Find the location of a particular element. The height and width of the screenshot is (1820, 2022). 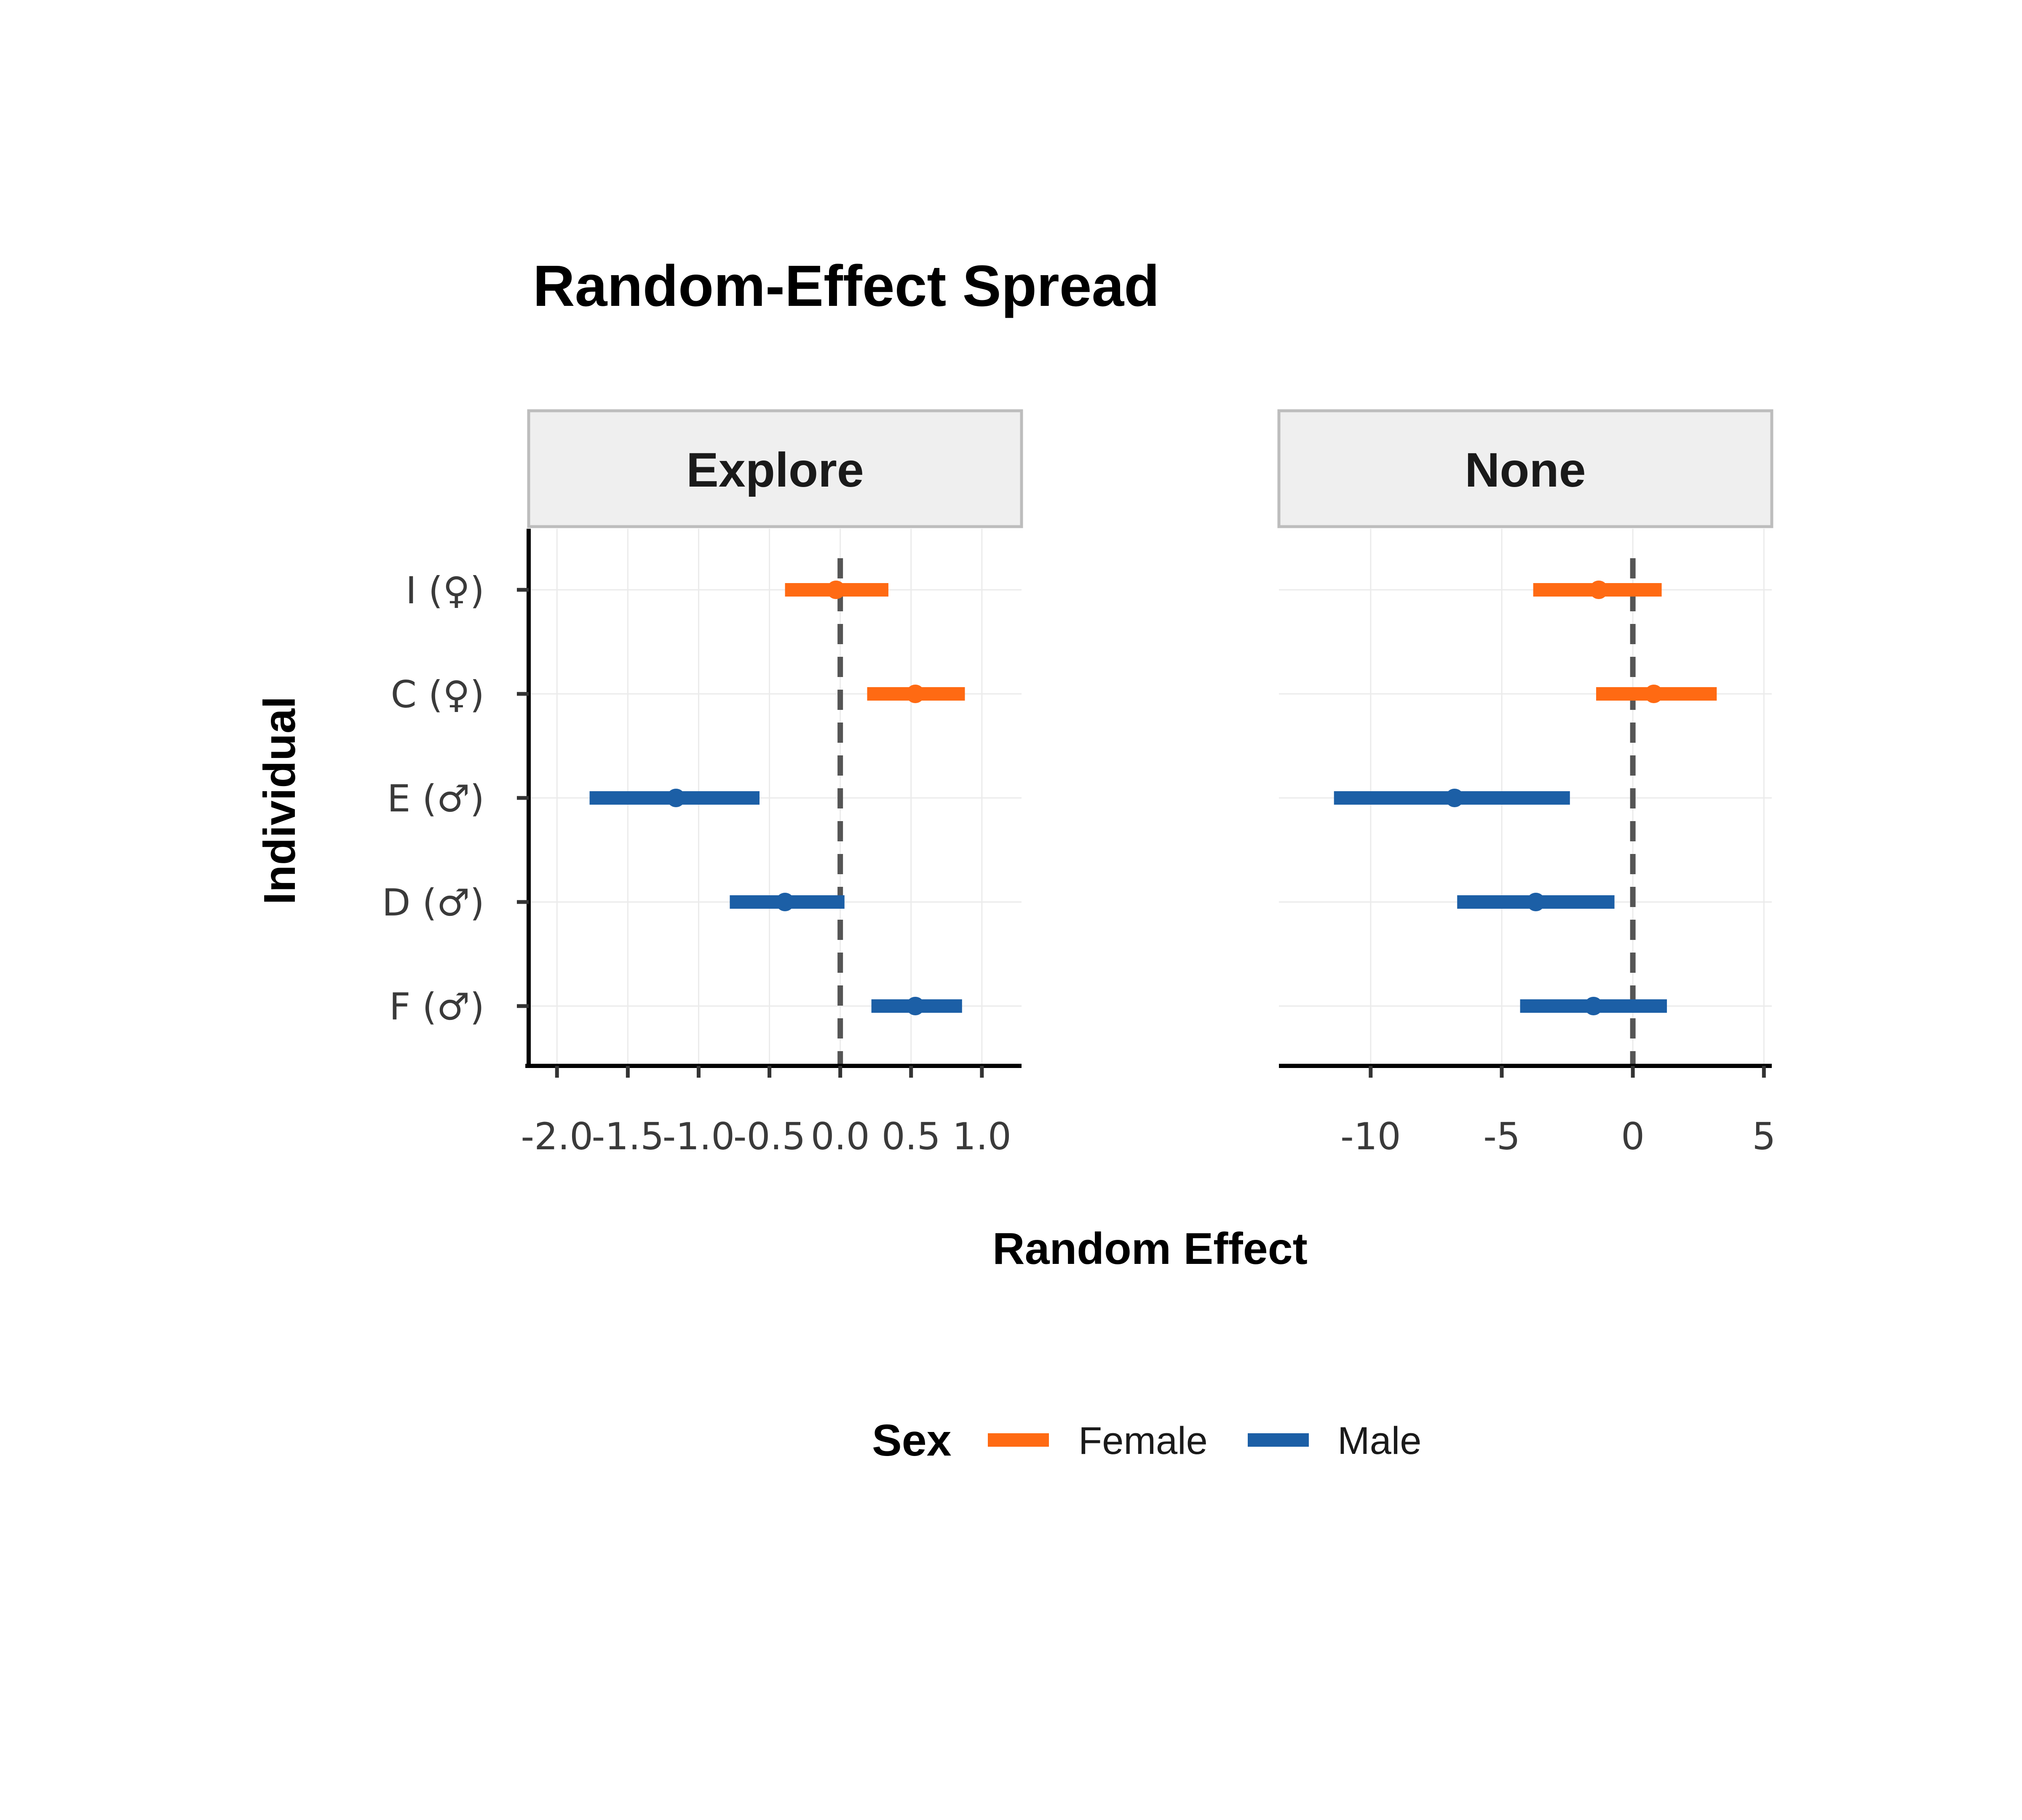

y-tick-label-i: I (♀) is located at coordinates (445, 590).